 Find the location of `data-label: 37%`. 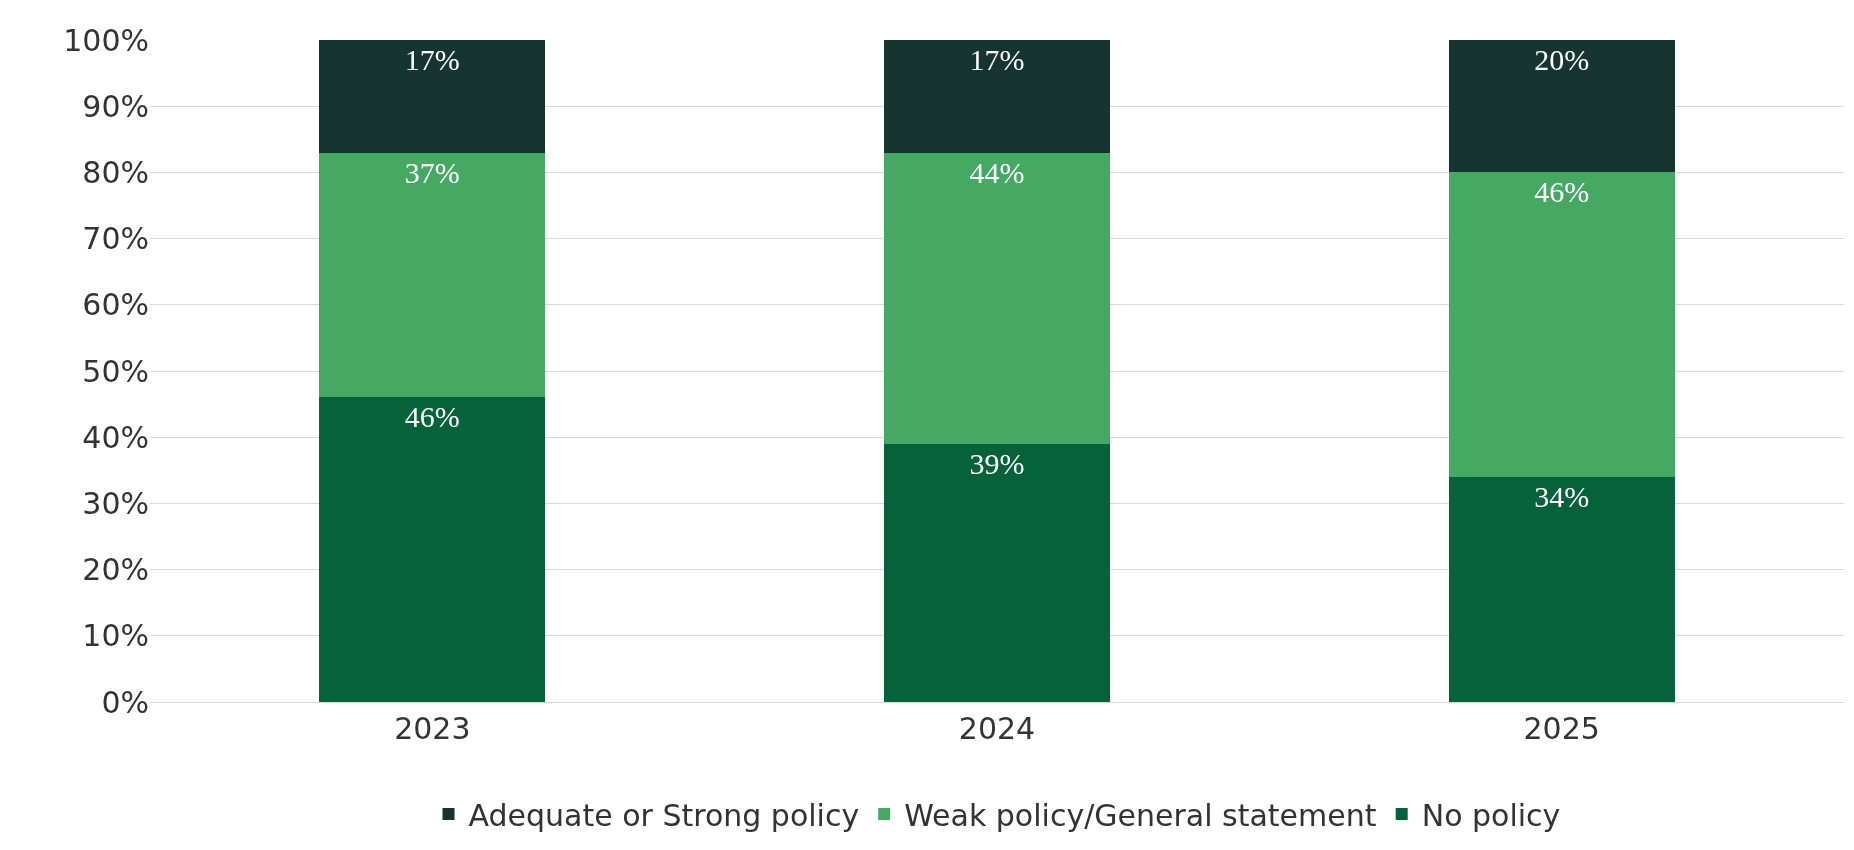

data-label: 37% is located at coordinates (432, 172).